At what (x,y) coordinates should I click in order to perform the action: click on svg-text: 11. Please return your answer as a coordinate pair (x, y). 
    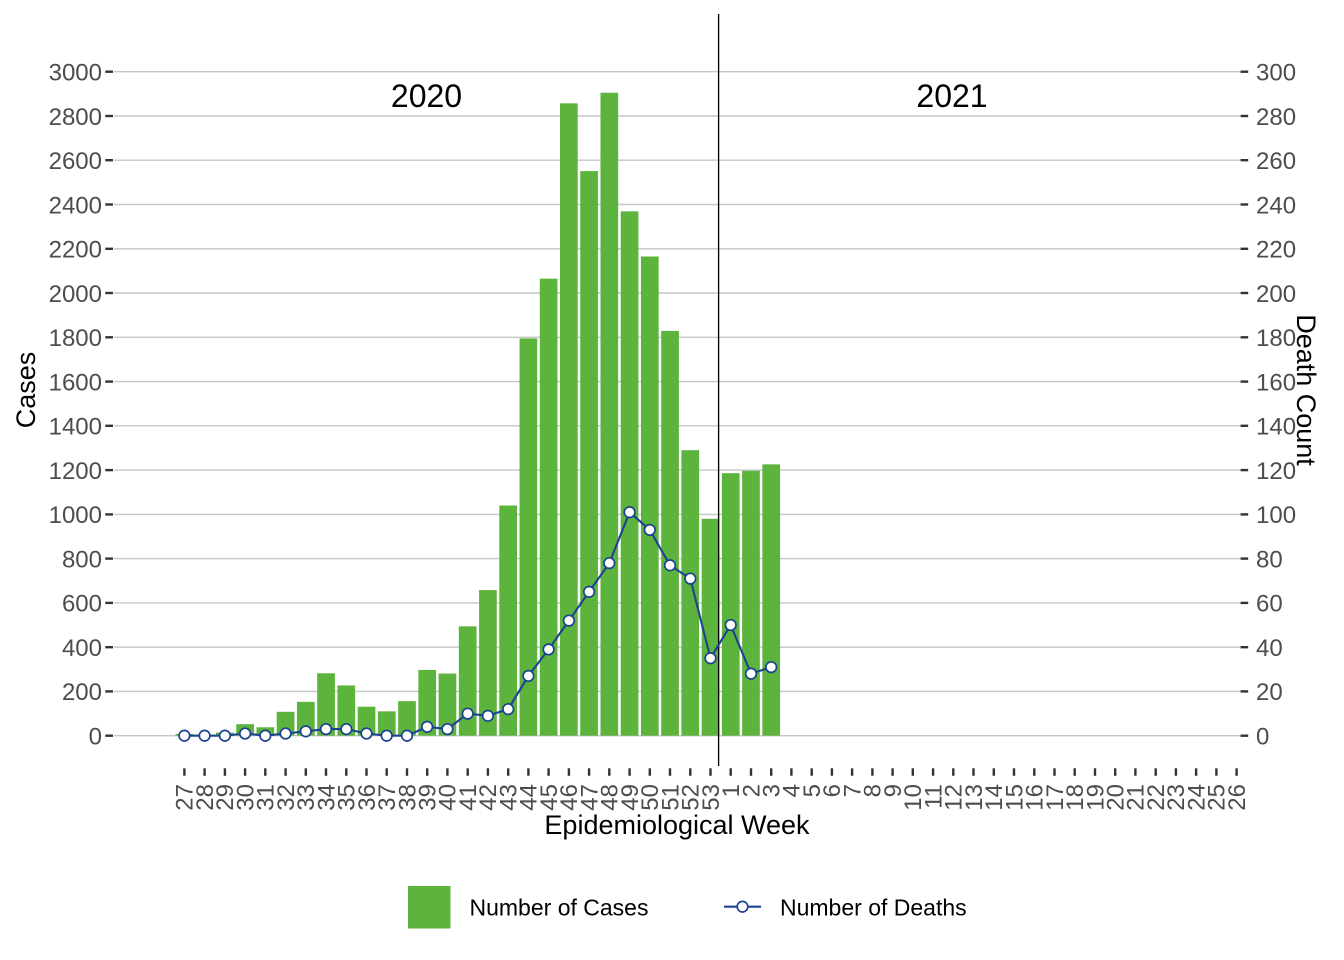
    Looking at the image, I should click on (933, 796).